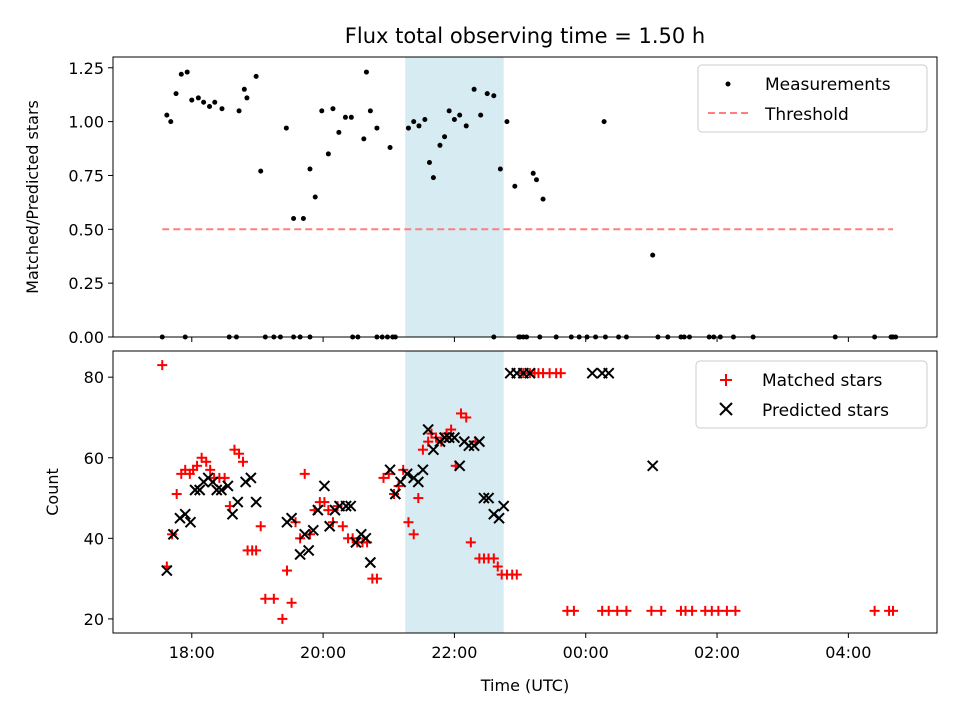  I want to click on top-shaded-span, so click(454, 197).